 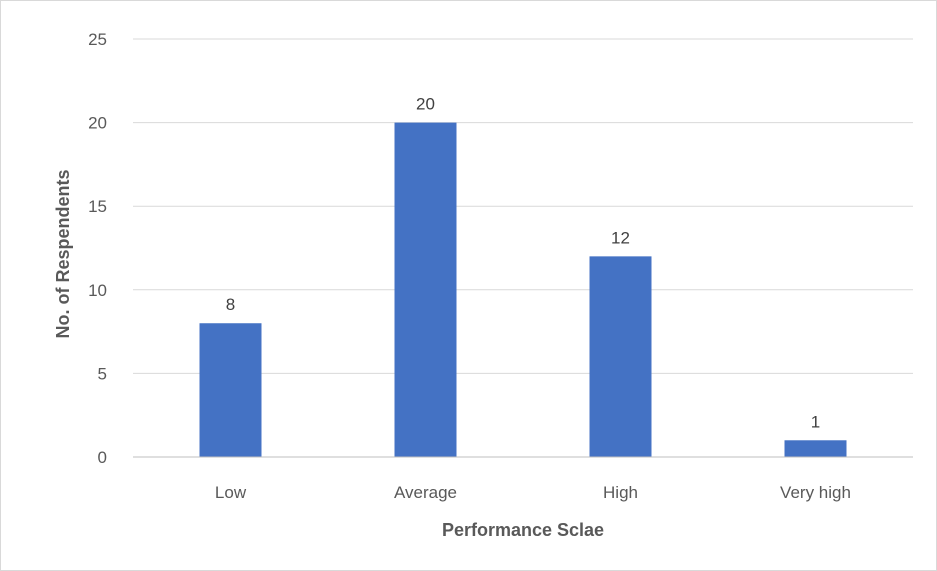 I want to click on data-label: 12, so click(x=620, y=237).